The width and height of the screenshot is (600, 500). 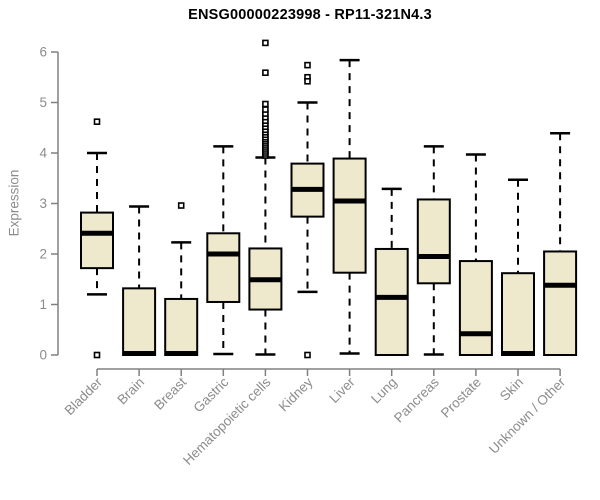 I want to click on boxplot-bladder: Bladder, so click(x=88, y=268).